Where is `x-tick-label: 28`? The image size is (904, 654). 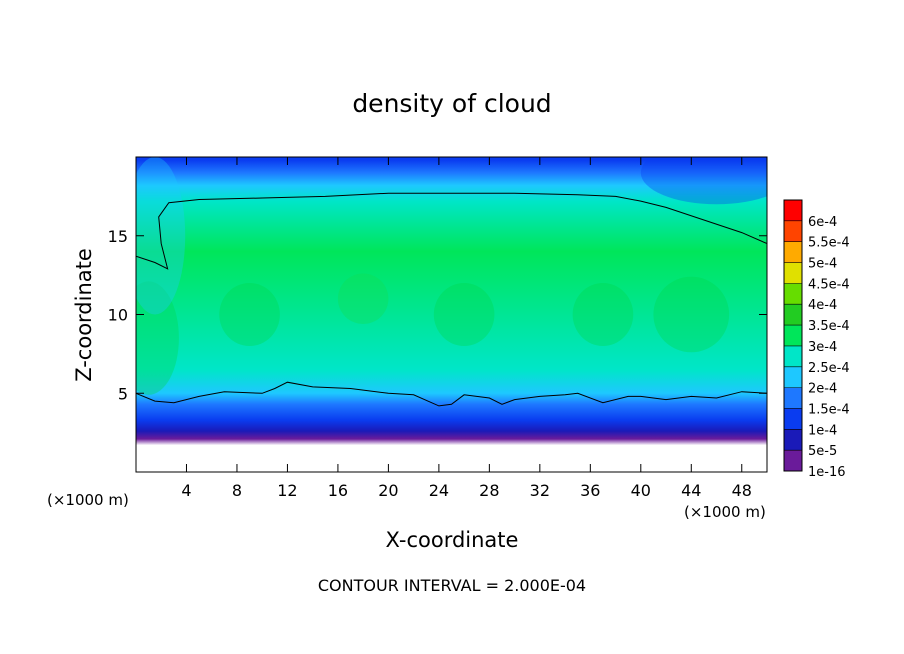 x-tick-label: 28 is located at coordinates (489, 490).